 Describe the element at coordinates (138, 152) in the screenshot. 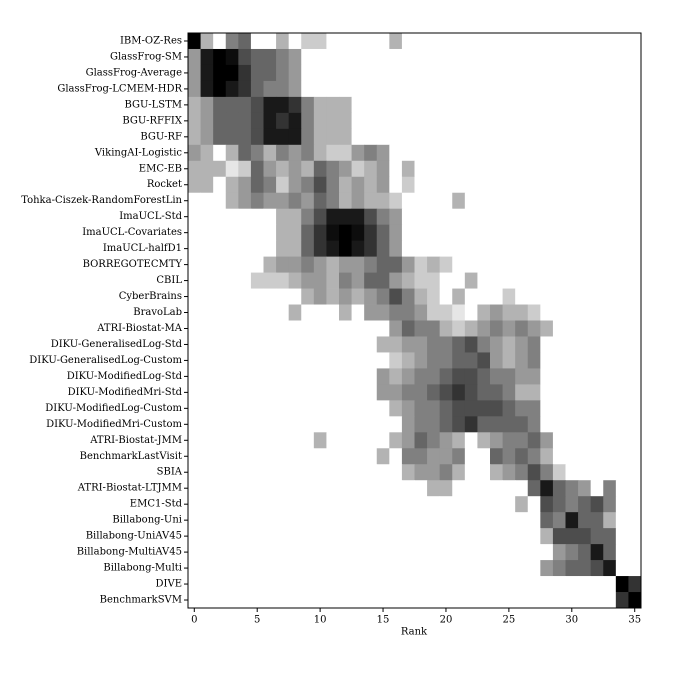

I see `y-tick-label: VikingAI-Logistic` at that location.